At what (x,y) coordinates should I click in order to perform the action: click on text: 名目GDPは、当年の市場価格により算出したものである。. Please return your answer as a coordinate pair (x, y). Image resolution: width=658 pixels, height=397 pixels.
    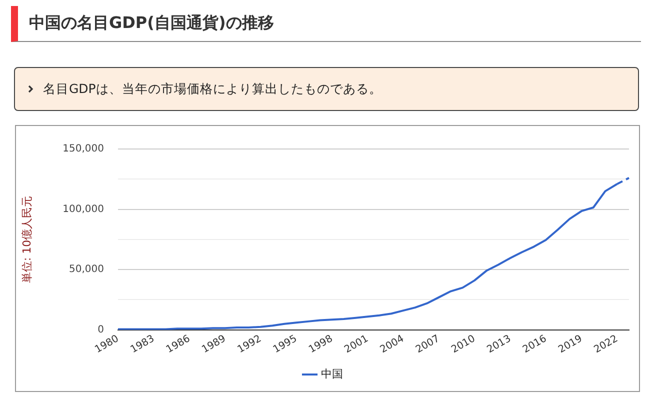
    Looking at the image, I should click on (212, 88).